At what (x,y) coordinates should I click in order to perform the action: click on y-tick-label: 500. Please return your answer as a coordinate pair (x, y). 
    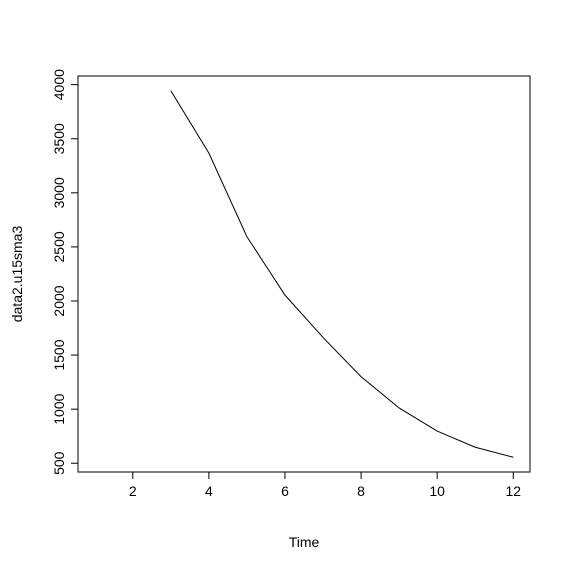
    Looking at the image, I should click on (59, 463).